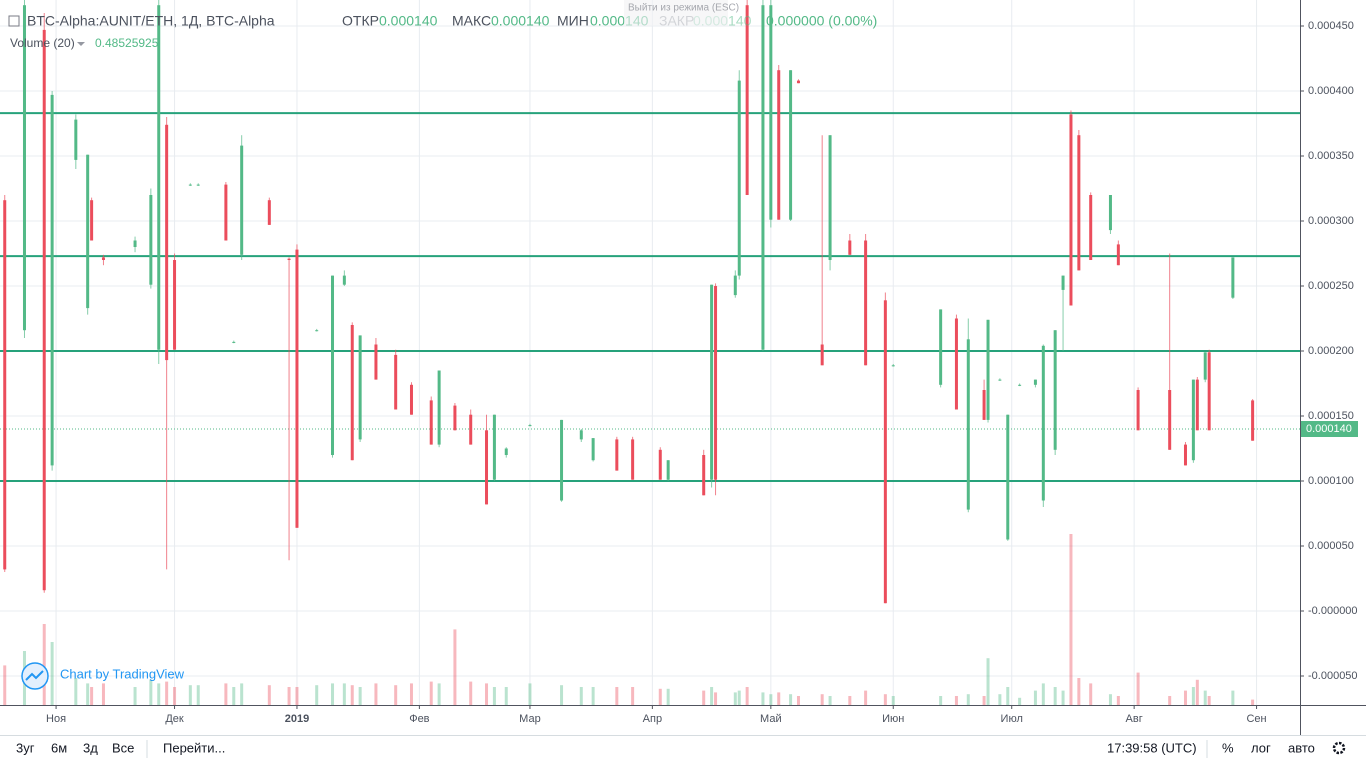 The height and width of the screenshot is (768, 1366). What do you see at coordinates (123, 747) in the screenshot?
I see `range-button: Все` at bounding box center [123, 747].